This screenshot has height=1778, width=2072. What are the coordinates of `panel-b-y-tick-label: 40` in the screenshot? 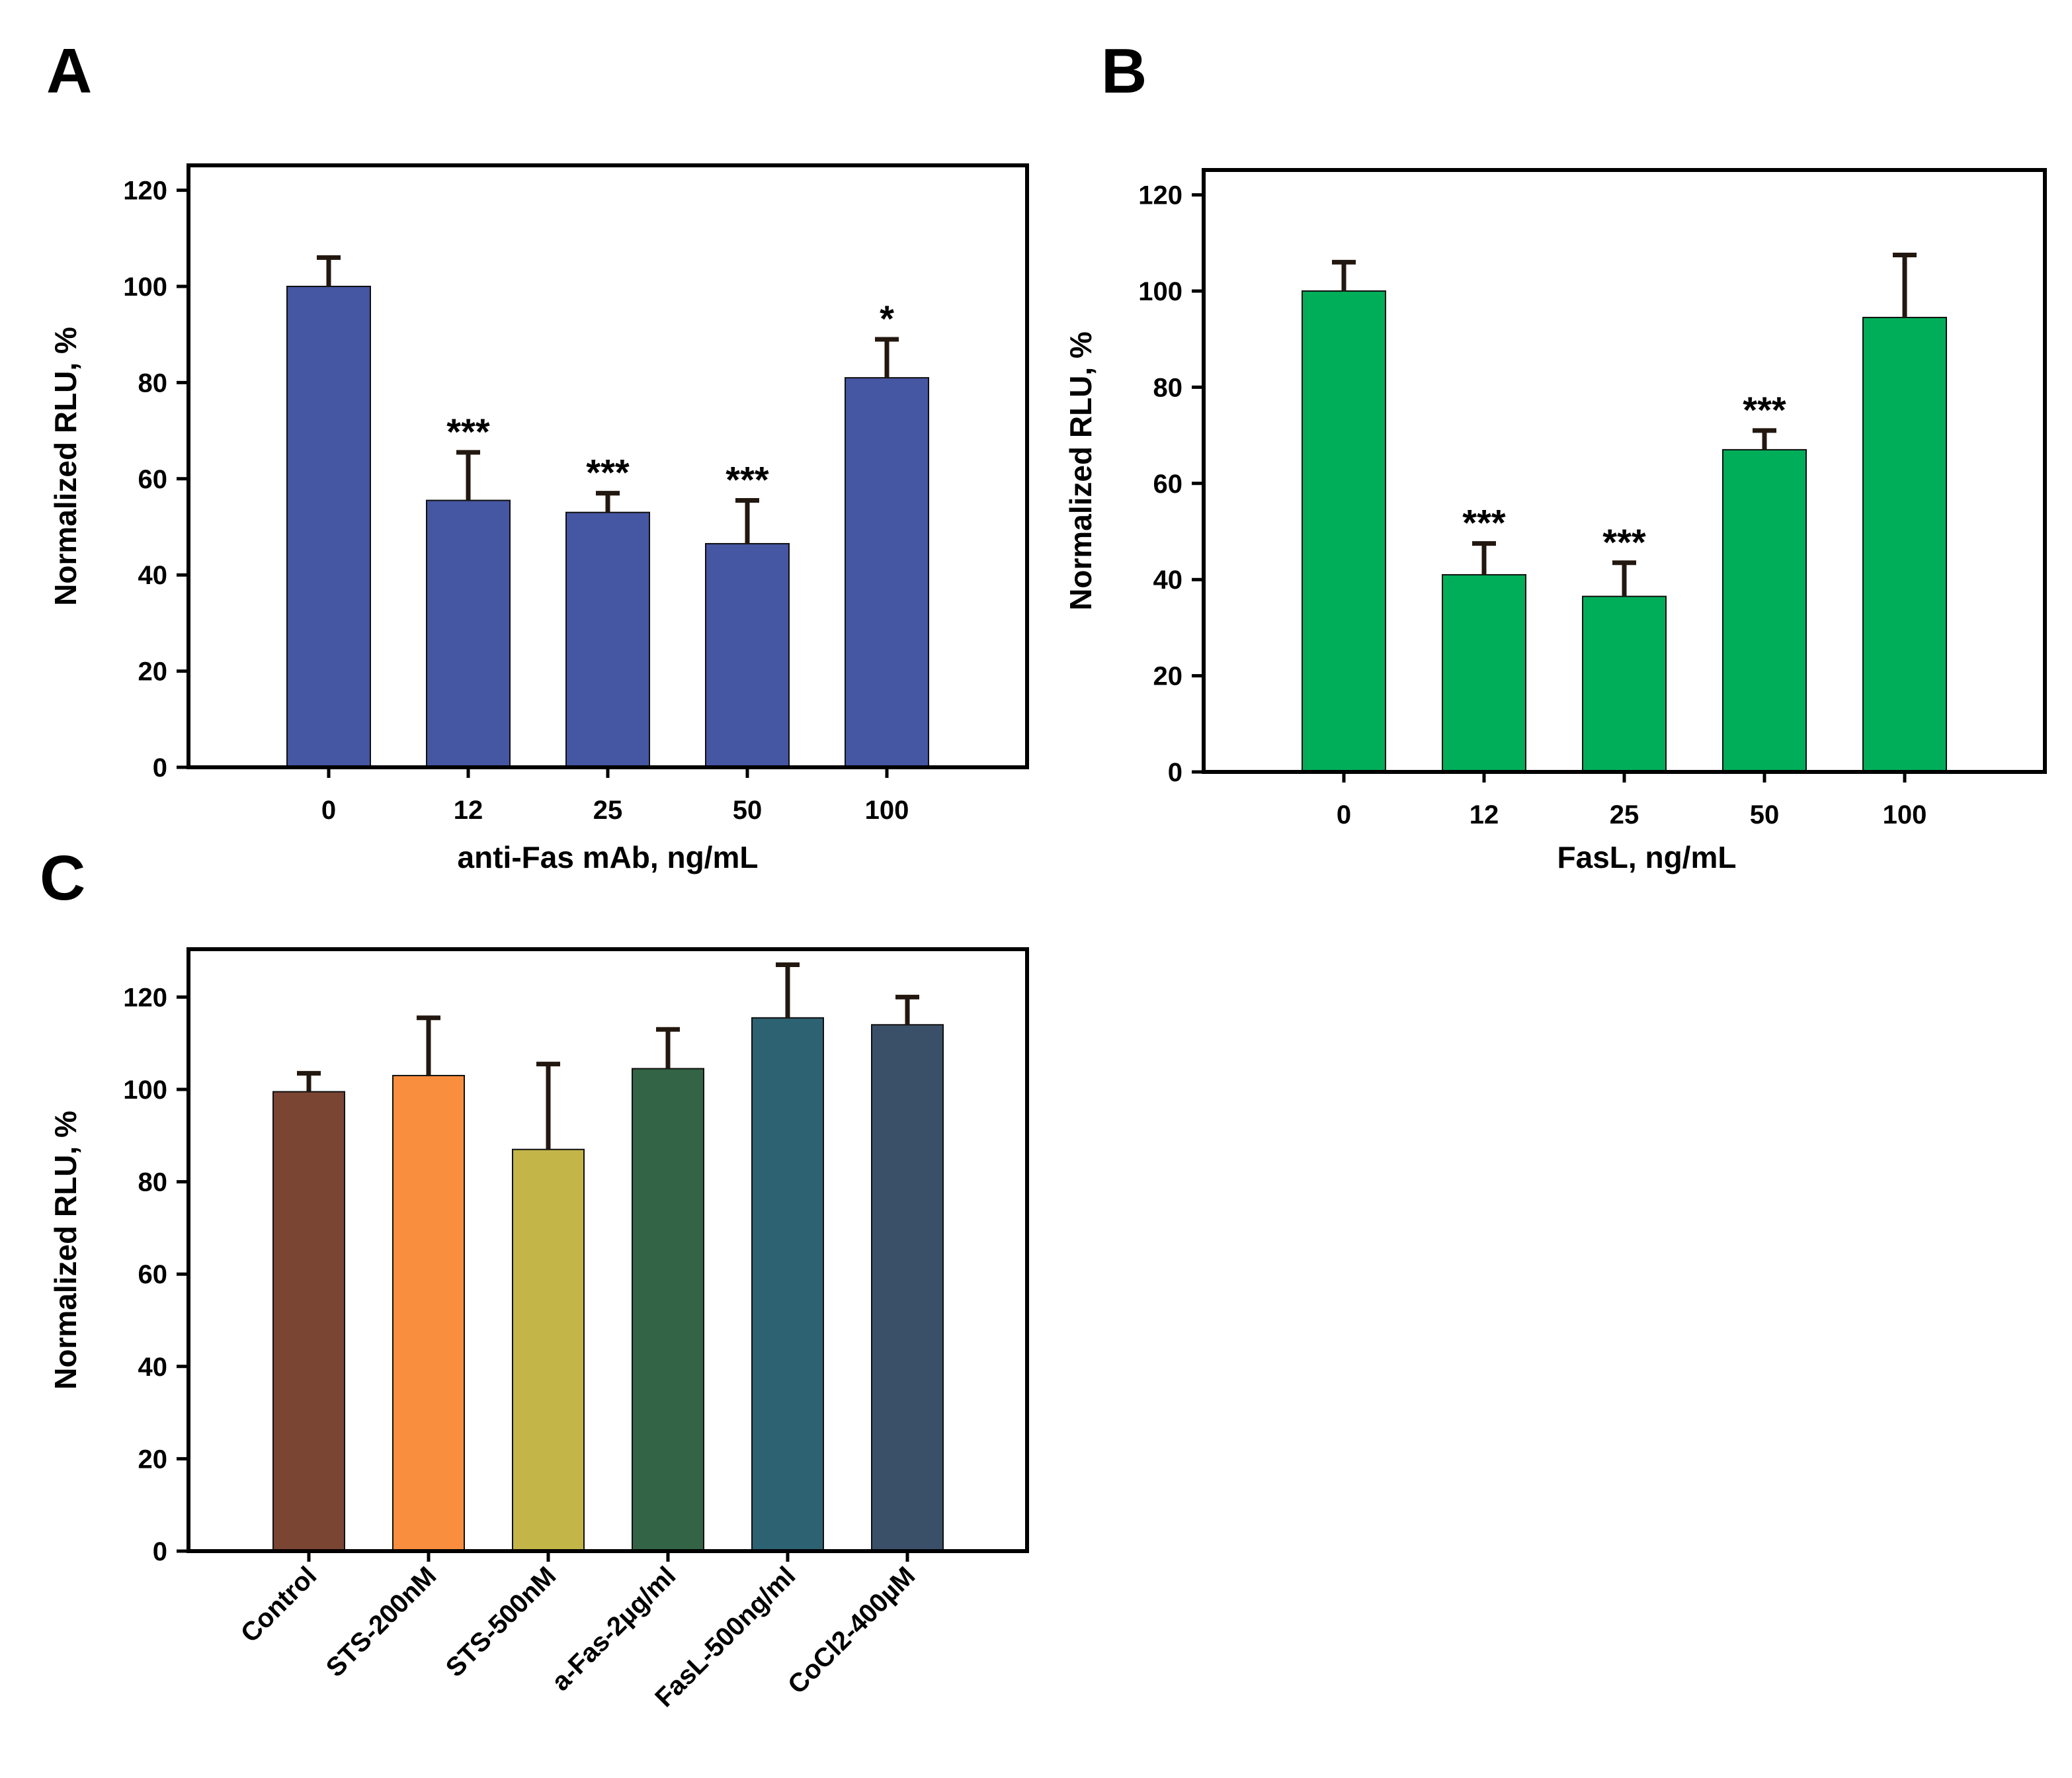 It's located at (1168, 580).